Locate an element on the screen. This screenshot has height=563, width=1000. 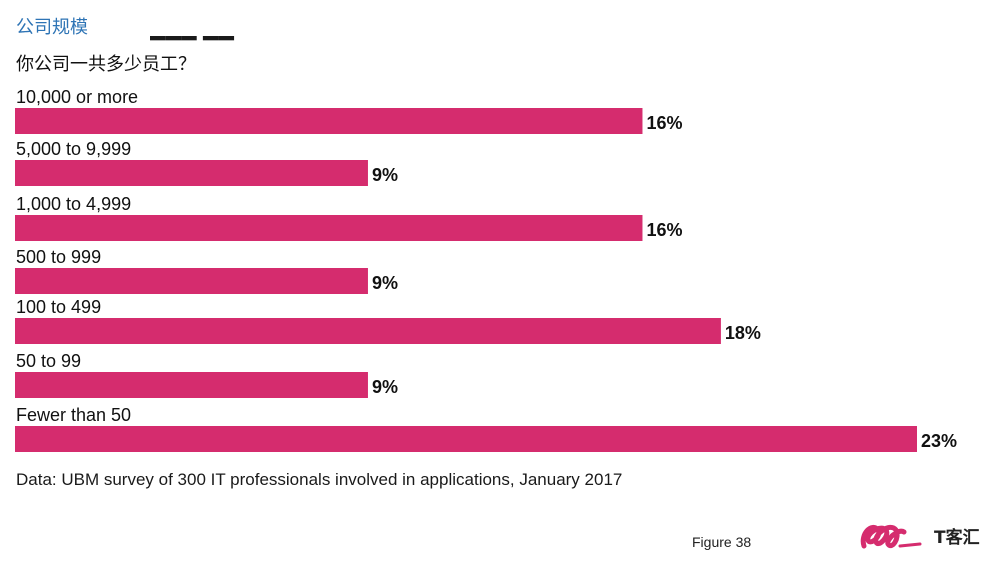
category-label: Fewer than 50 is located at coordinates (73, 415).